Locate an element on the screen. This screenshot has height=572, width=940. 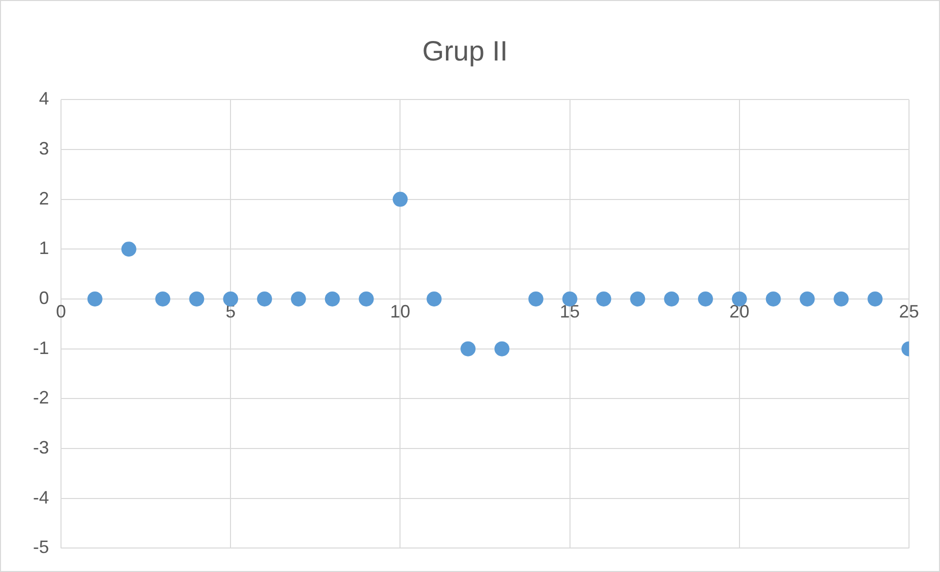
x-tick-label: 15 is located at coordinates (570, 312).